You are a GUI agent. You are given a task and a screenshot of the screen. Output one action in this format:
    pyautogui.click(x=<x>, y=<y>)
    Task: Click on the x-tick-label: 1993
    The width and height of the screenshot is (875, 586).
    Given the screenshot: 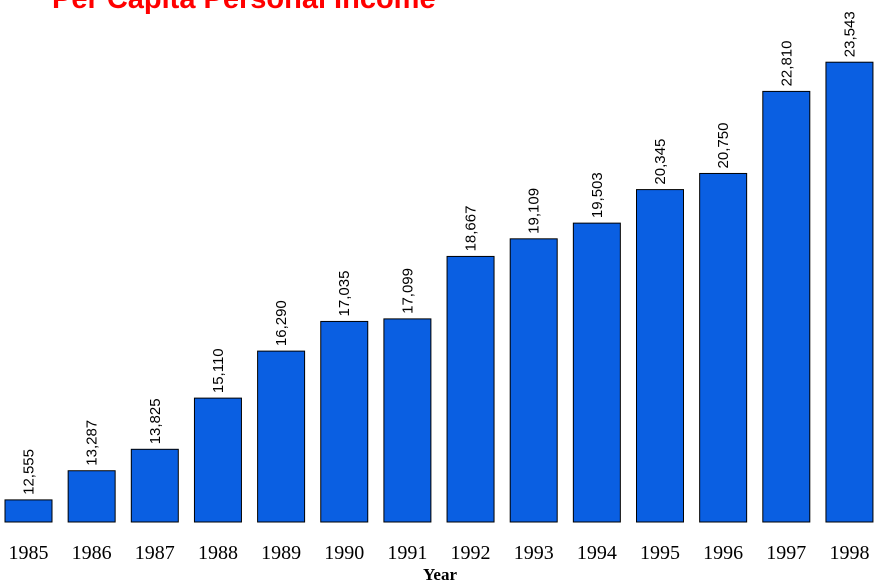 What is the action you would take?
    pyautogui.click(x=534, y=553)
    